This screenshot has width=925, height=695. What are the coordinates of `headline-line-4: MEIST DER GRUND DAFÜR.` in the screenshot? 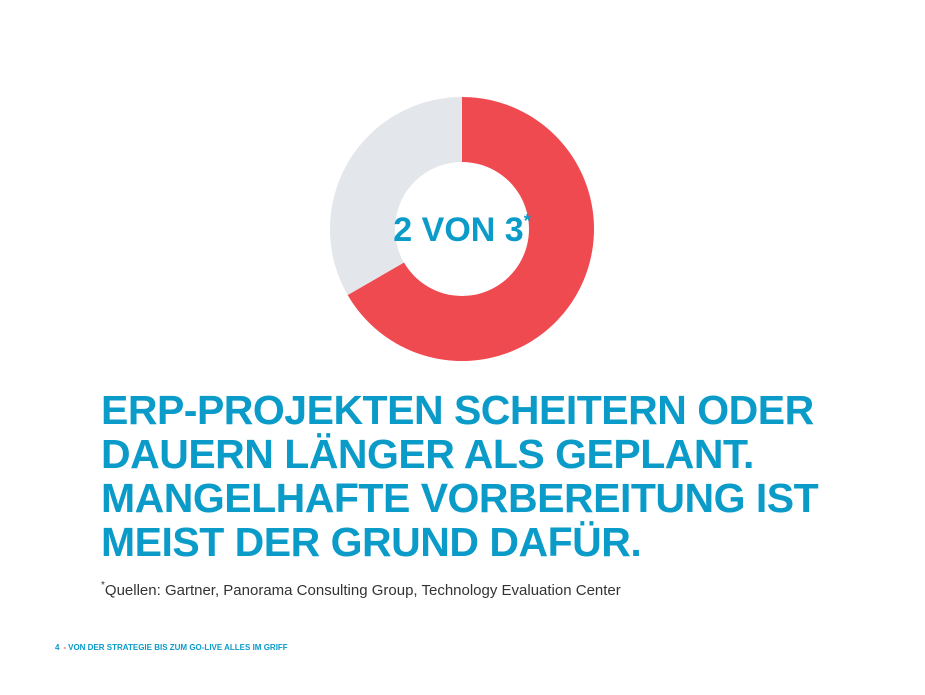 It's located at (371, 542).